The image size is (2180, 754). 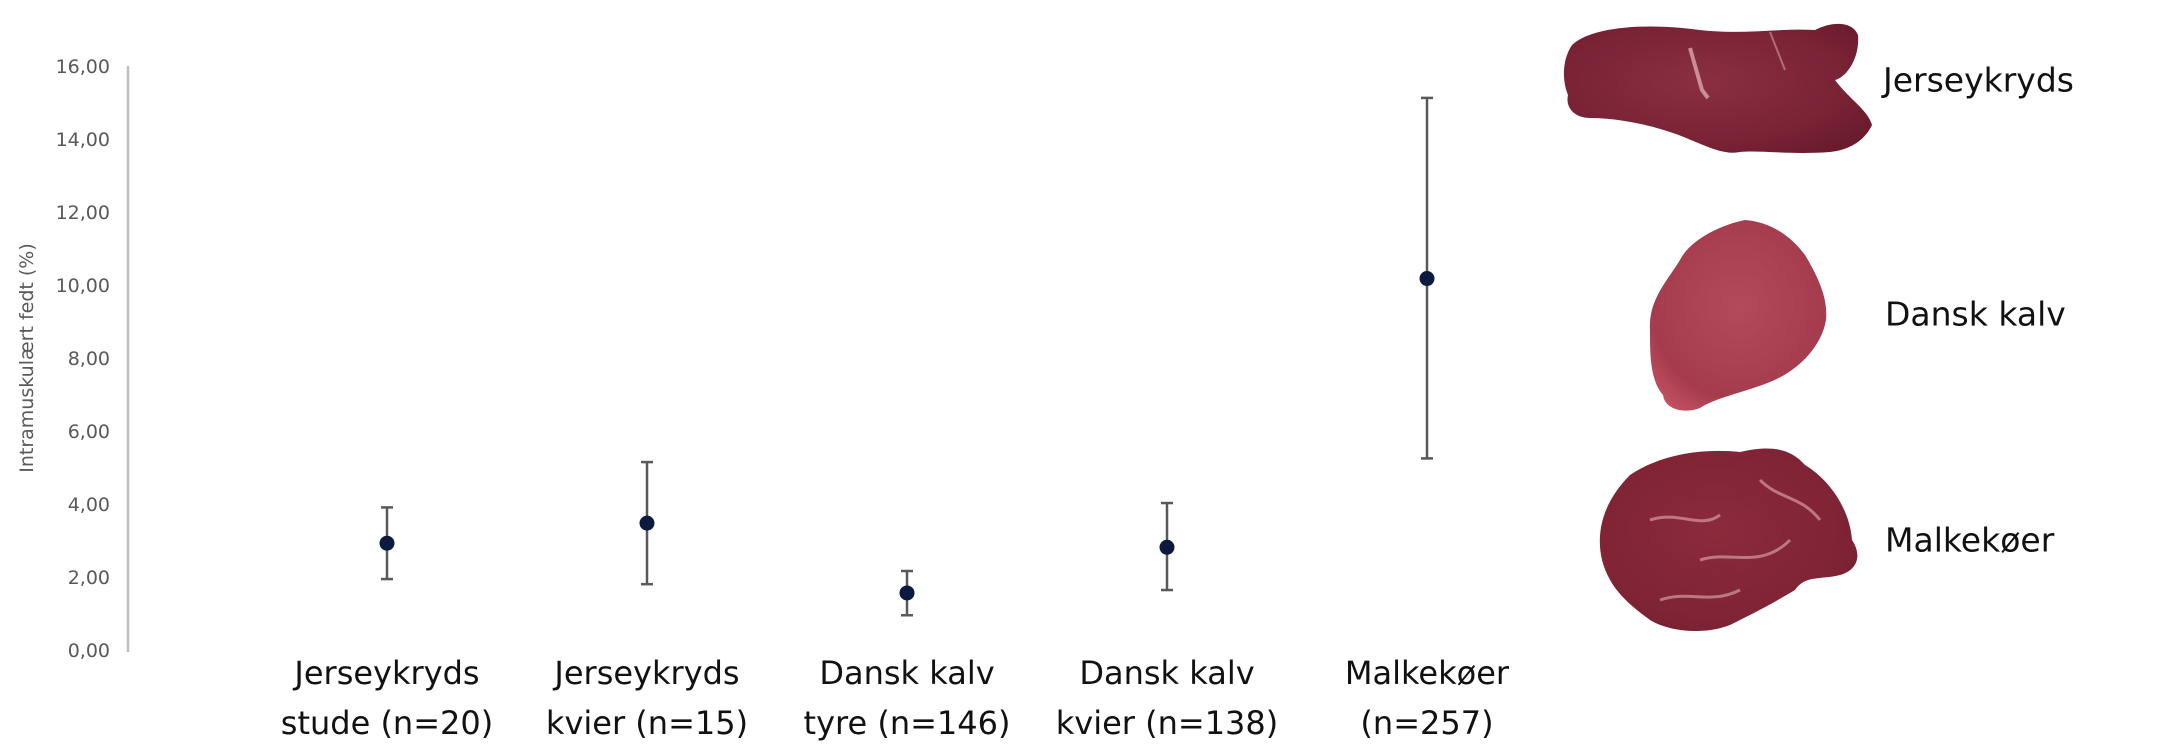 What do you see at coordinates (27, 358) in the screenshot?
I see `y-axis-title: Intramuskulært fedt (%)` at bounding box center [27, 358].